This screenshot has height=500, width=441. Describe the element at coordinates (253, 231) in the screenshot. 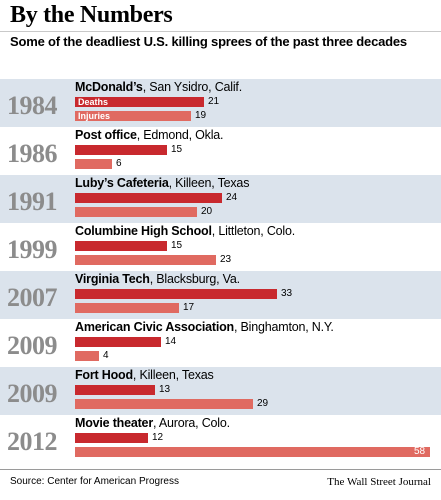

I see `event-location: , Littleton, Colo.` at that location.